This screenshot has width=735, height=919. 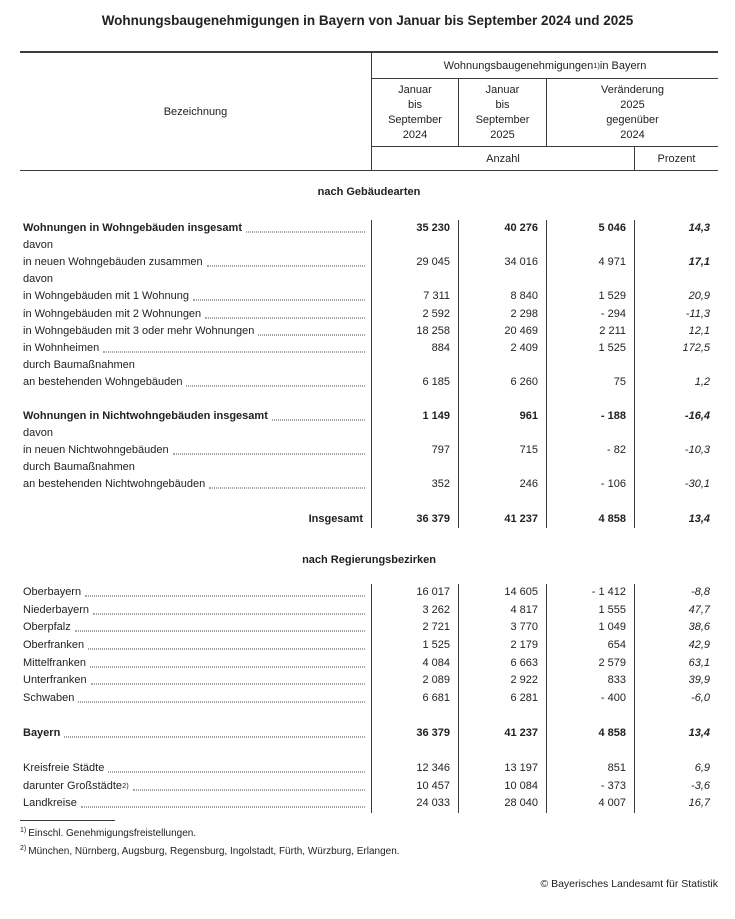 I want to click on value-2025: 2 409, so click(x=503, y=348).